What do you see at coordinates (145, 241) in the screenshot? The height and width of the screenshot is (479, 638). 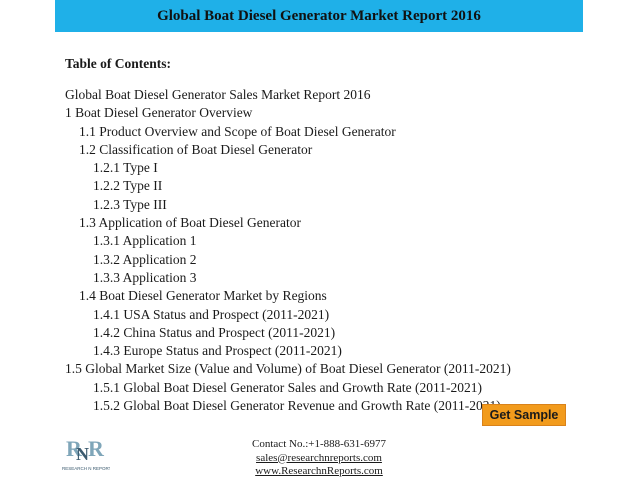 I see `toc-item: 1.3.1 Application 1` at bounding box center [145, 241].